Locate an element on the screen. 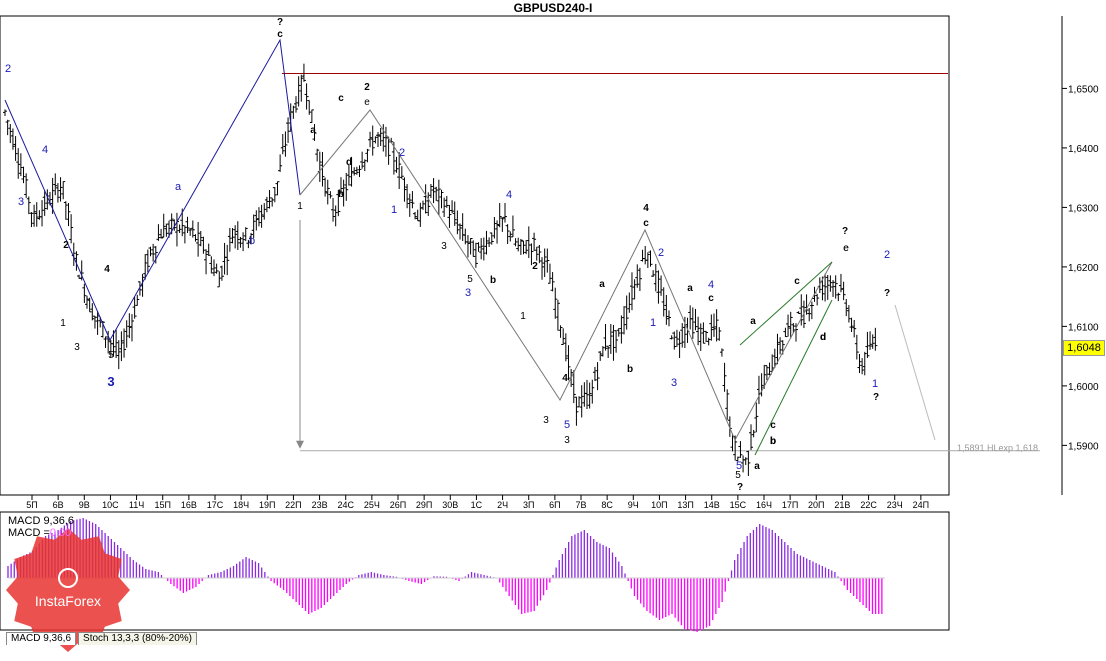 Image resolution: width=1106 pixels, height=661 pixels. x-tick-label: 16В is located at coordinates (189, 505).